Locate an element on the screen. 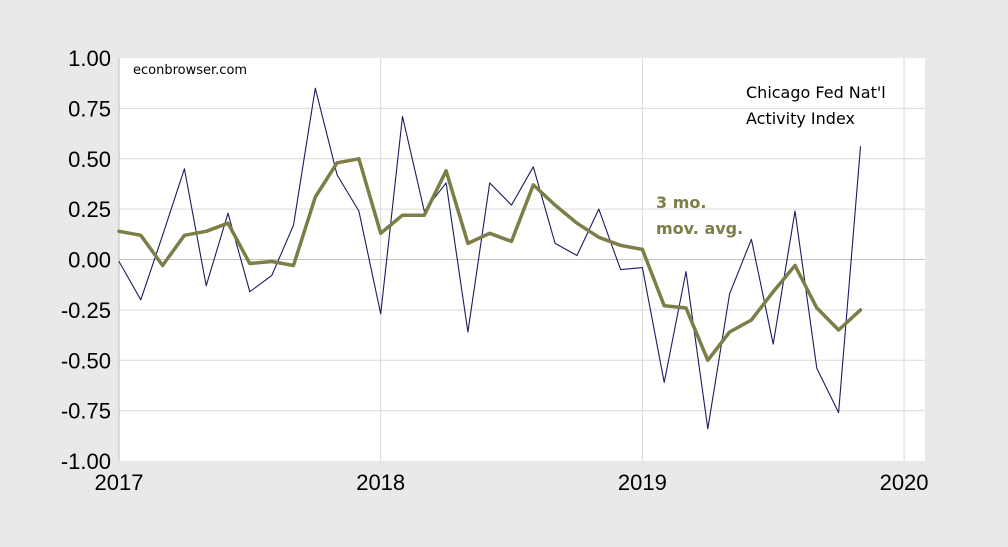 The image size is (1008, 547). y-tick-label: 0.00 is located at coordinates (89, 260).